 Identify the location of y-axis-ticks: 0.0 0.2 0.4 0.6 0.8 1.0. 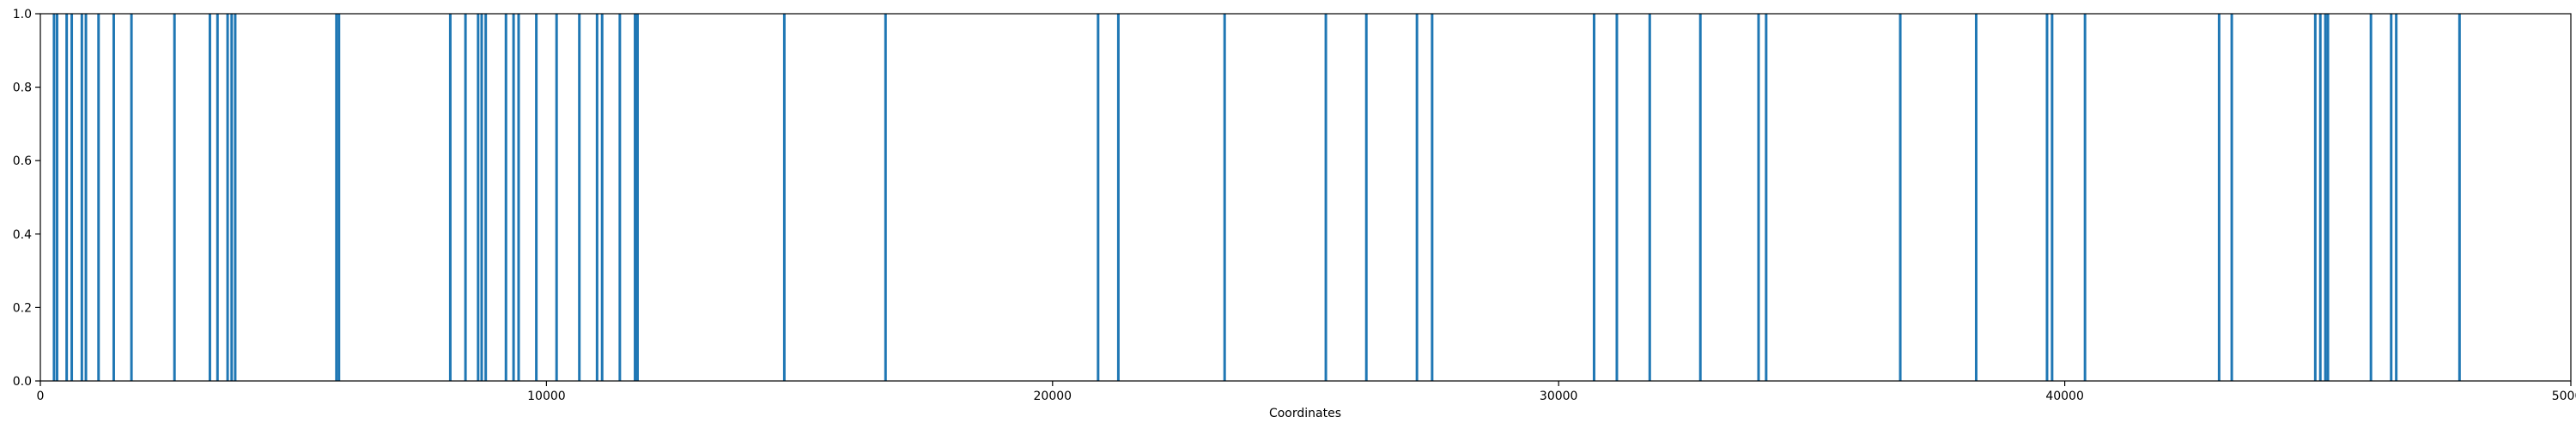
(27, 198).